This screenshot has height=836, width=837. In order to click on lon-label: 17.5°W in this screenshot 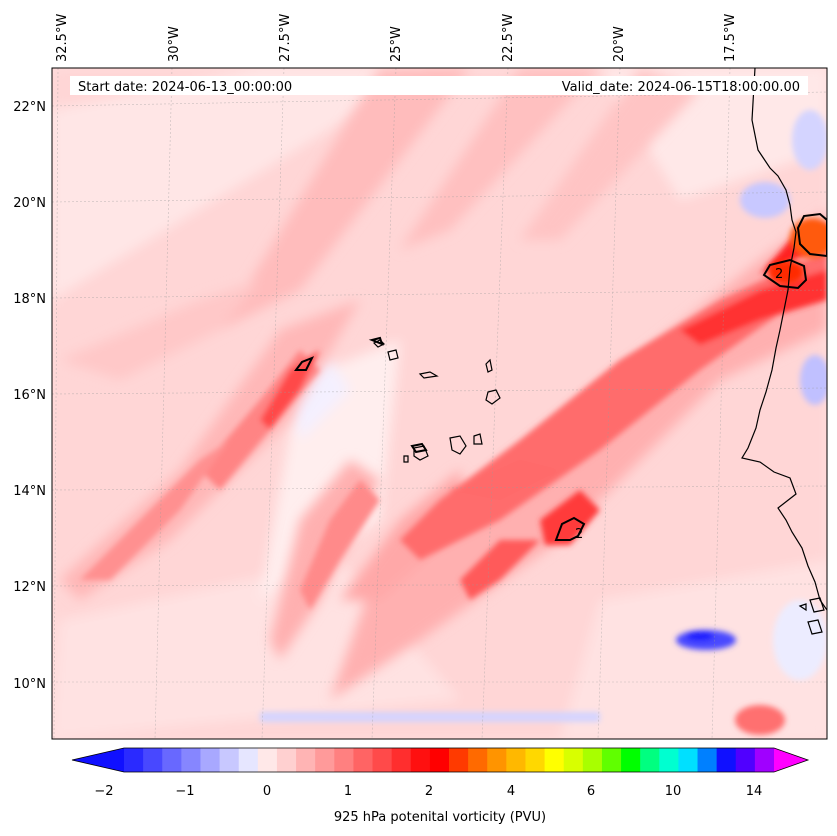, I will do `click(730, 38)`.